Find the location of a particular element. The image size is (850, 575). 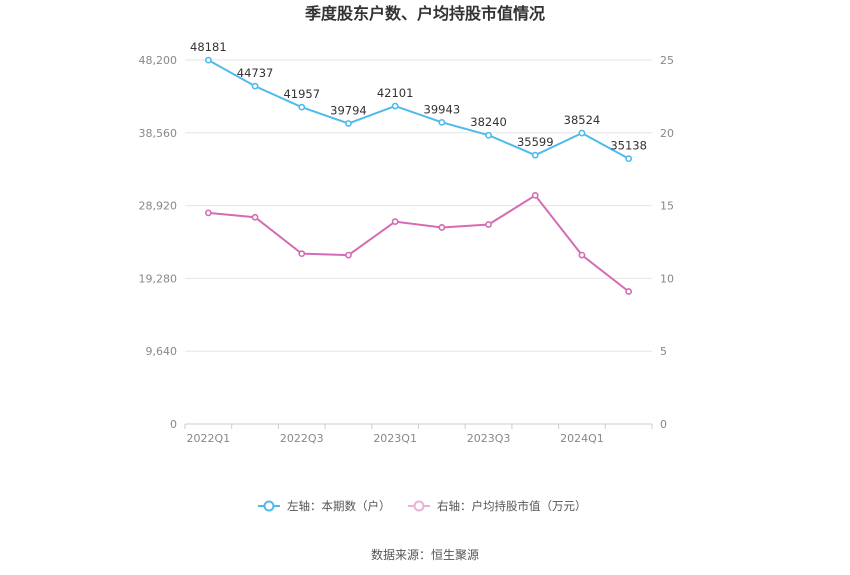

legend: 左轴：本期数（户） 右轴：户均持股市值（万元） is located at coordinates (422, 506).